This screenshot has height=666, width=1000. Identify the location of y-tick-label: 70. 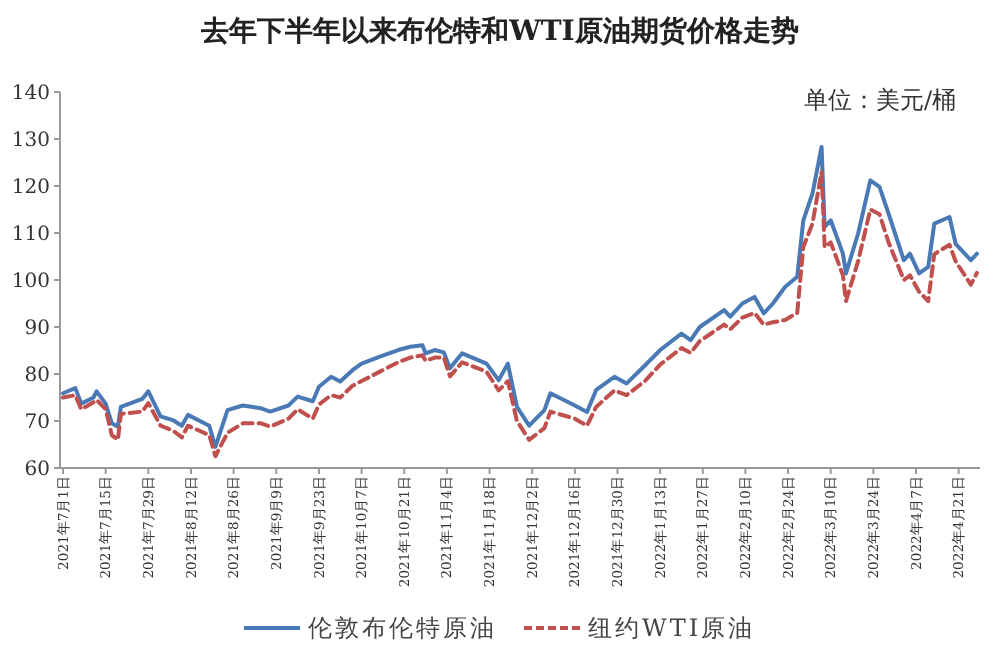
(37, 423).